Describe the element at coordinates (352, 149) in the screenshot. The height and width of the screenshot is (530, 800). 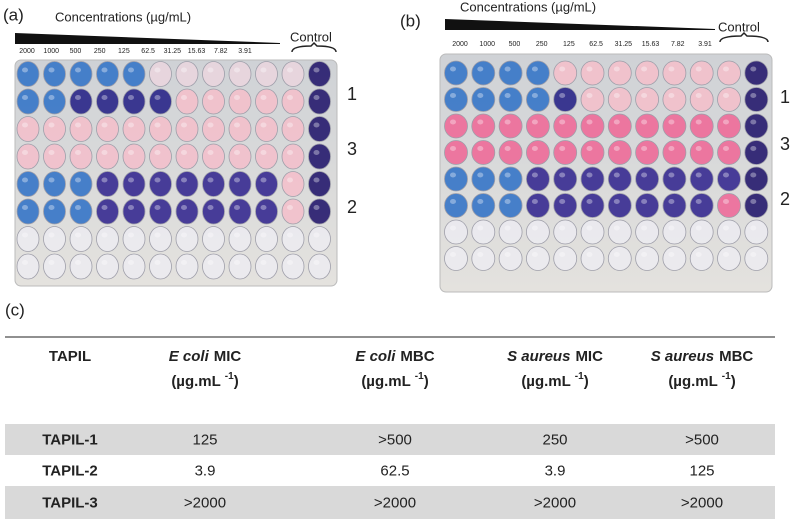
I see `row-label: 3` at that location.